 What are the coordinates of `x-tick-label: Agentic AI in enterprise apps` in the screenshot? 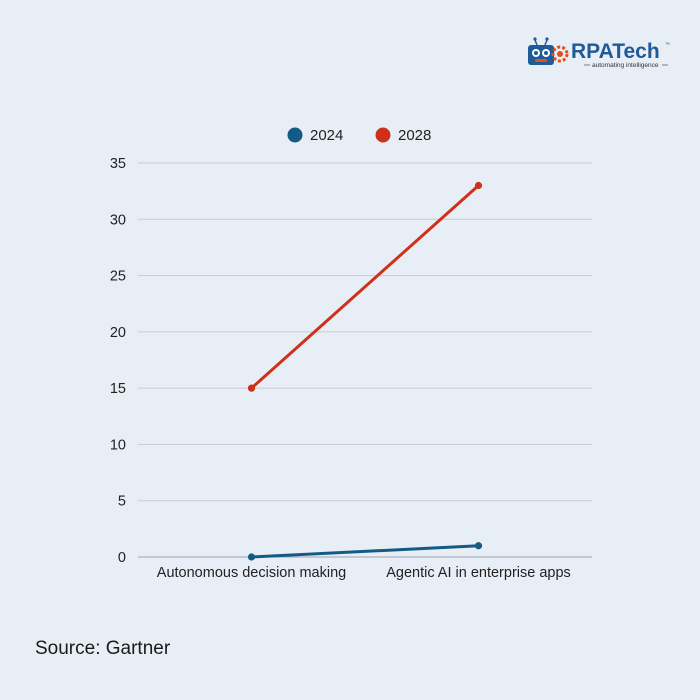 It's located at (478, 573).